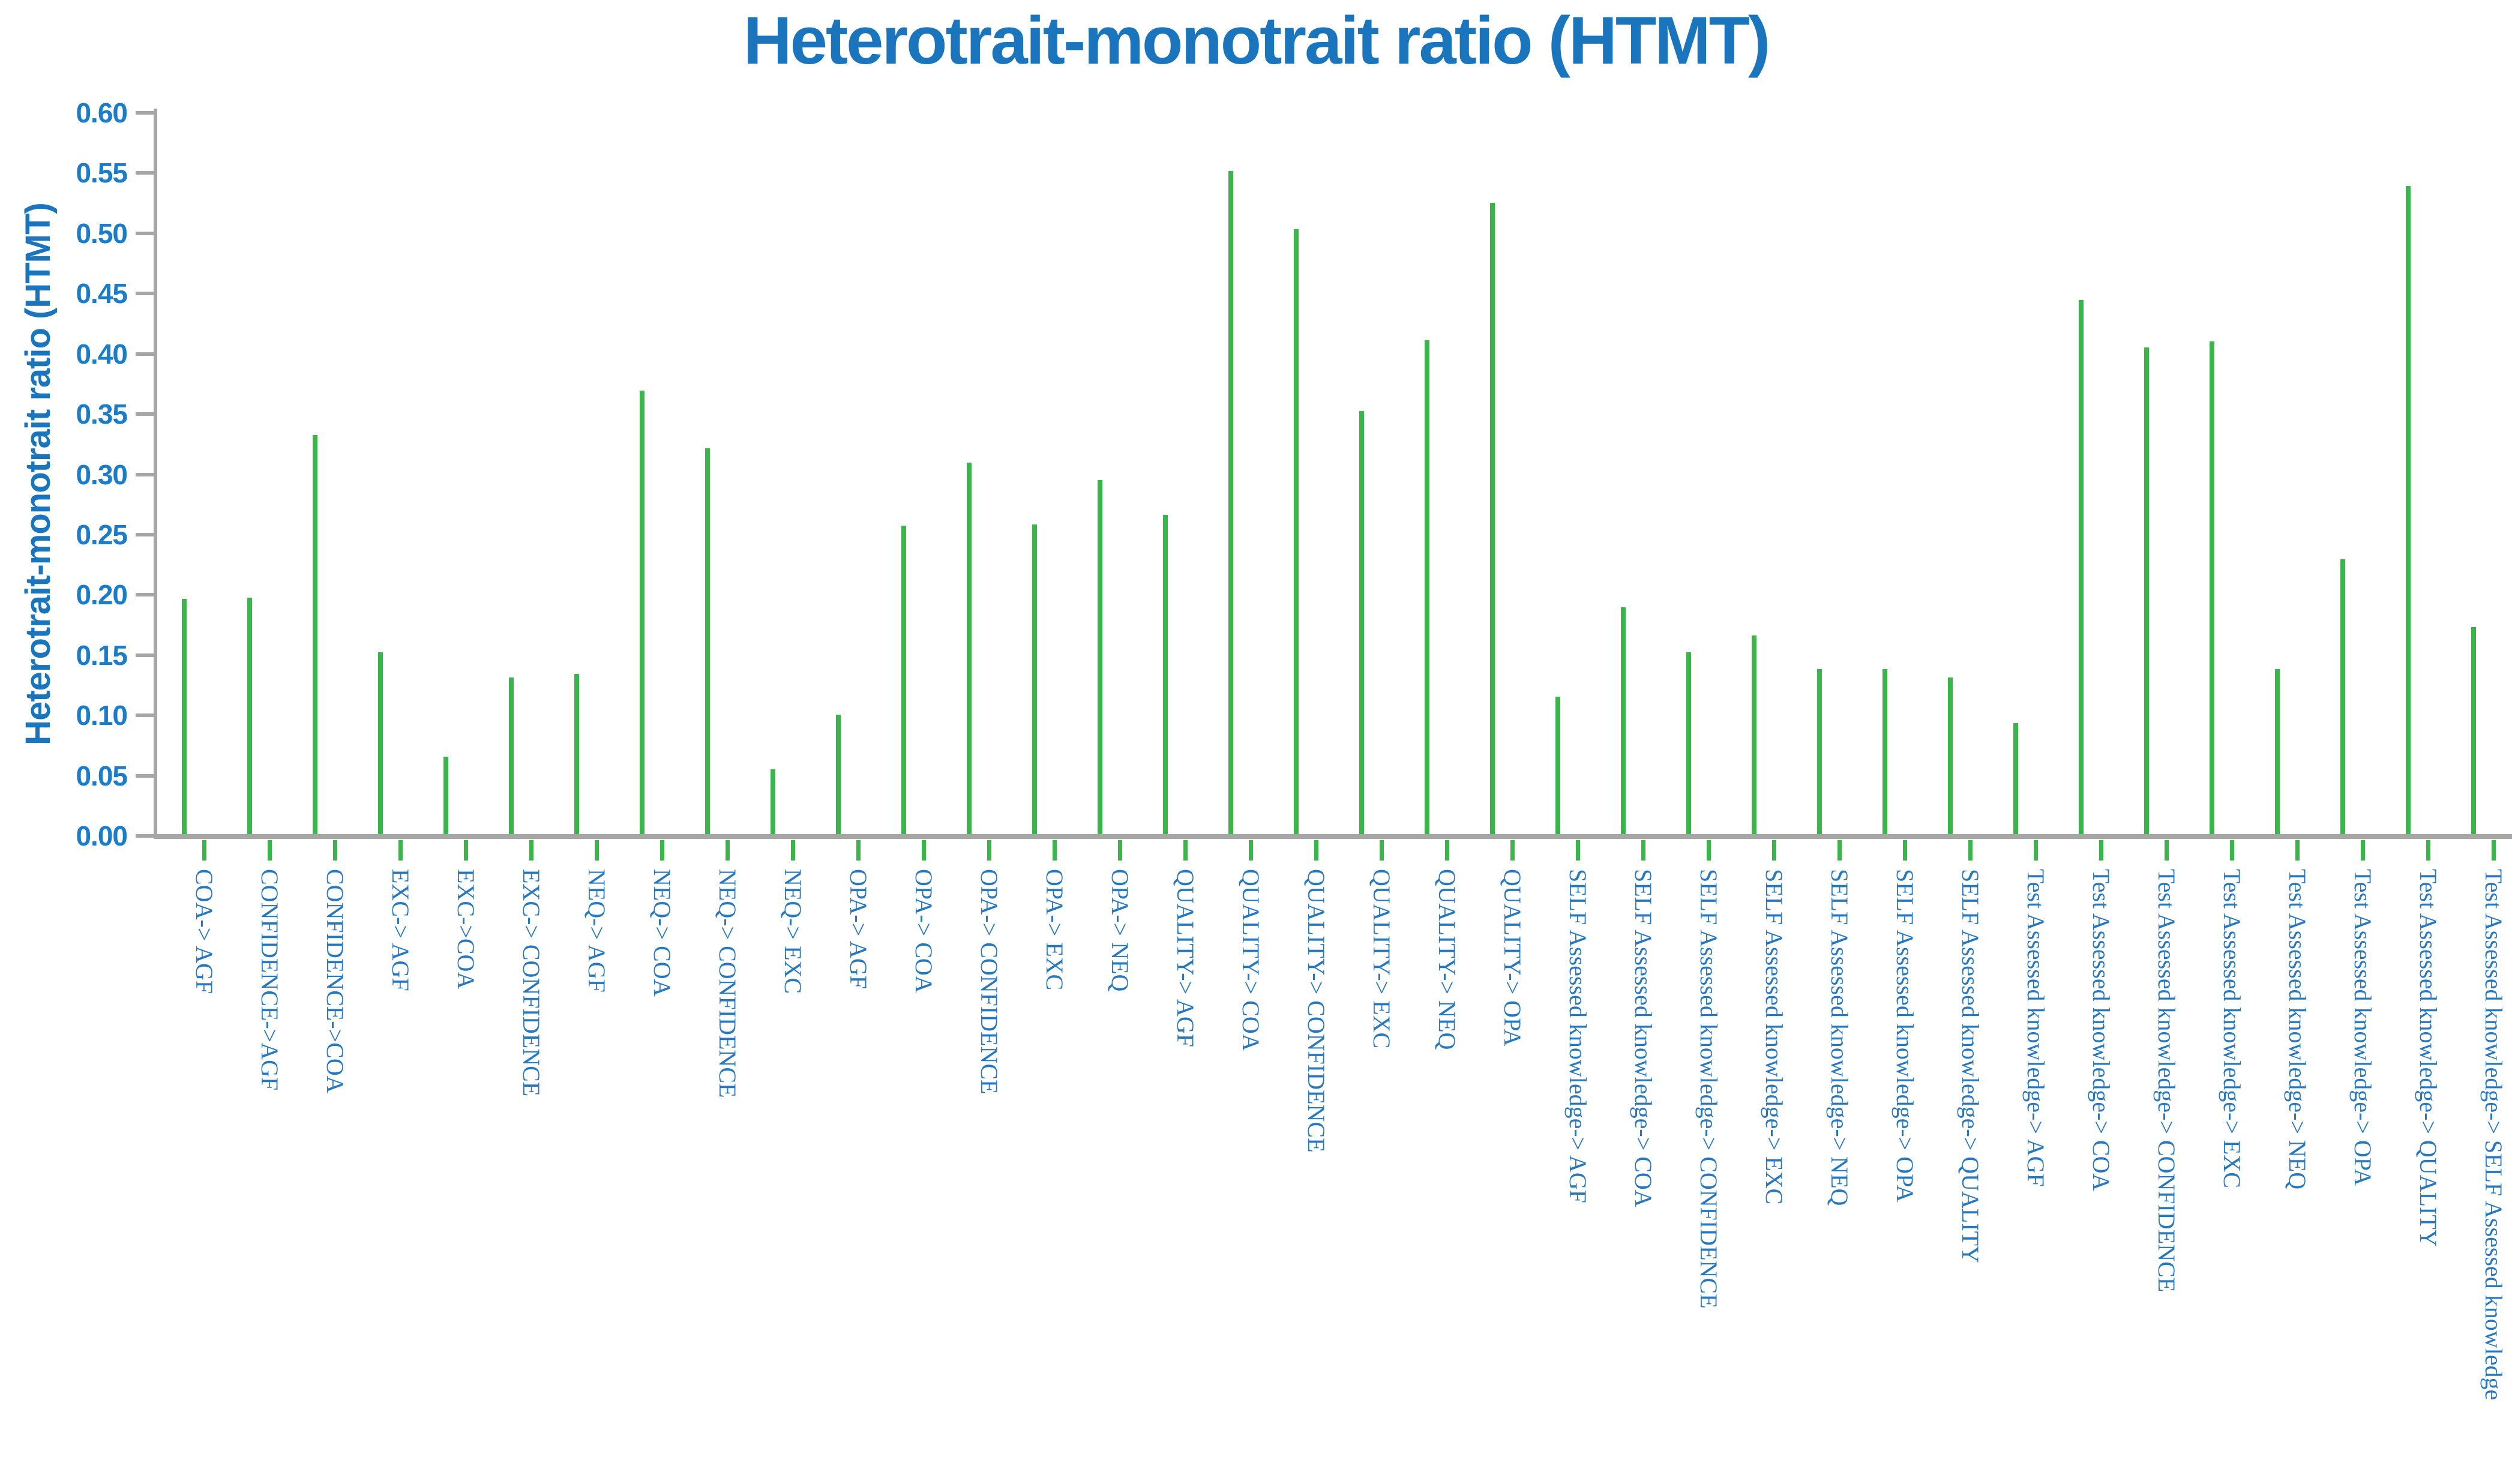 The width and height of the screenshot is (2512, 1484). I want to click on x-category-label-text: CONFIDENCE->AGF, so click(269, 980).